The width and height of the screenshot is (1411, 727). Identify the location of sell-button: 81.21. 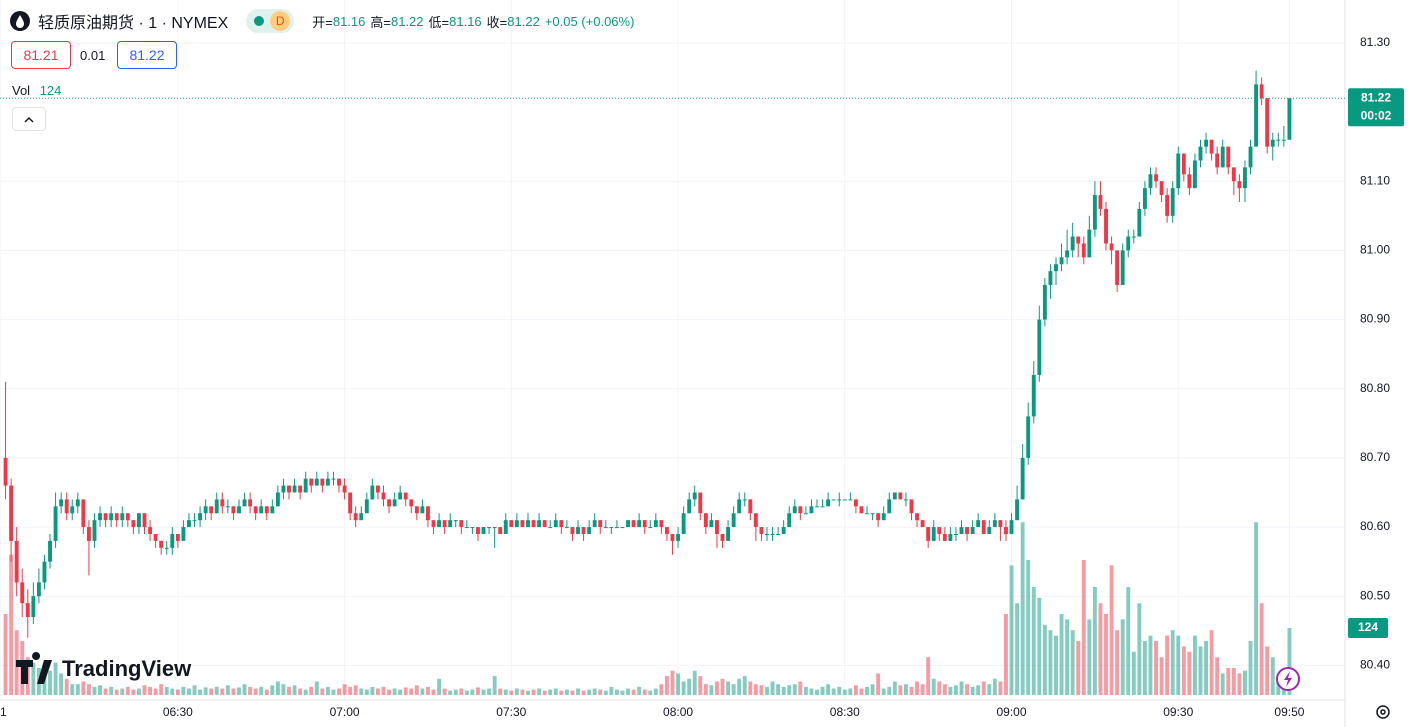
(41, 55).